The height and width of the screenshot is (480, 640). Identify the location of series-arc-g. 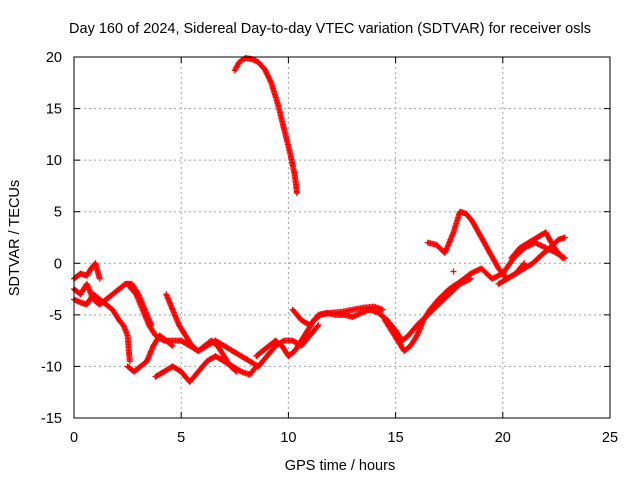
(201, 333).